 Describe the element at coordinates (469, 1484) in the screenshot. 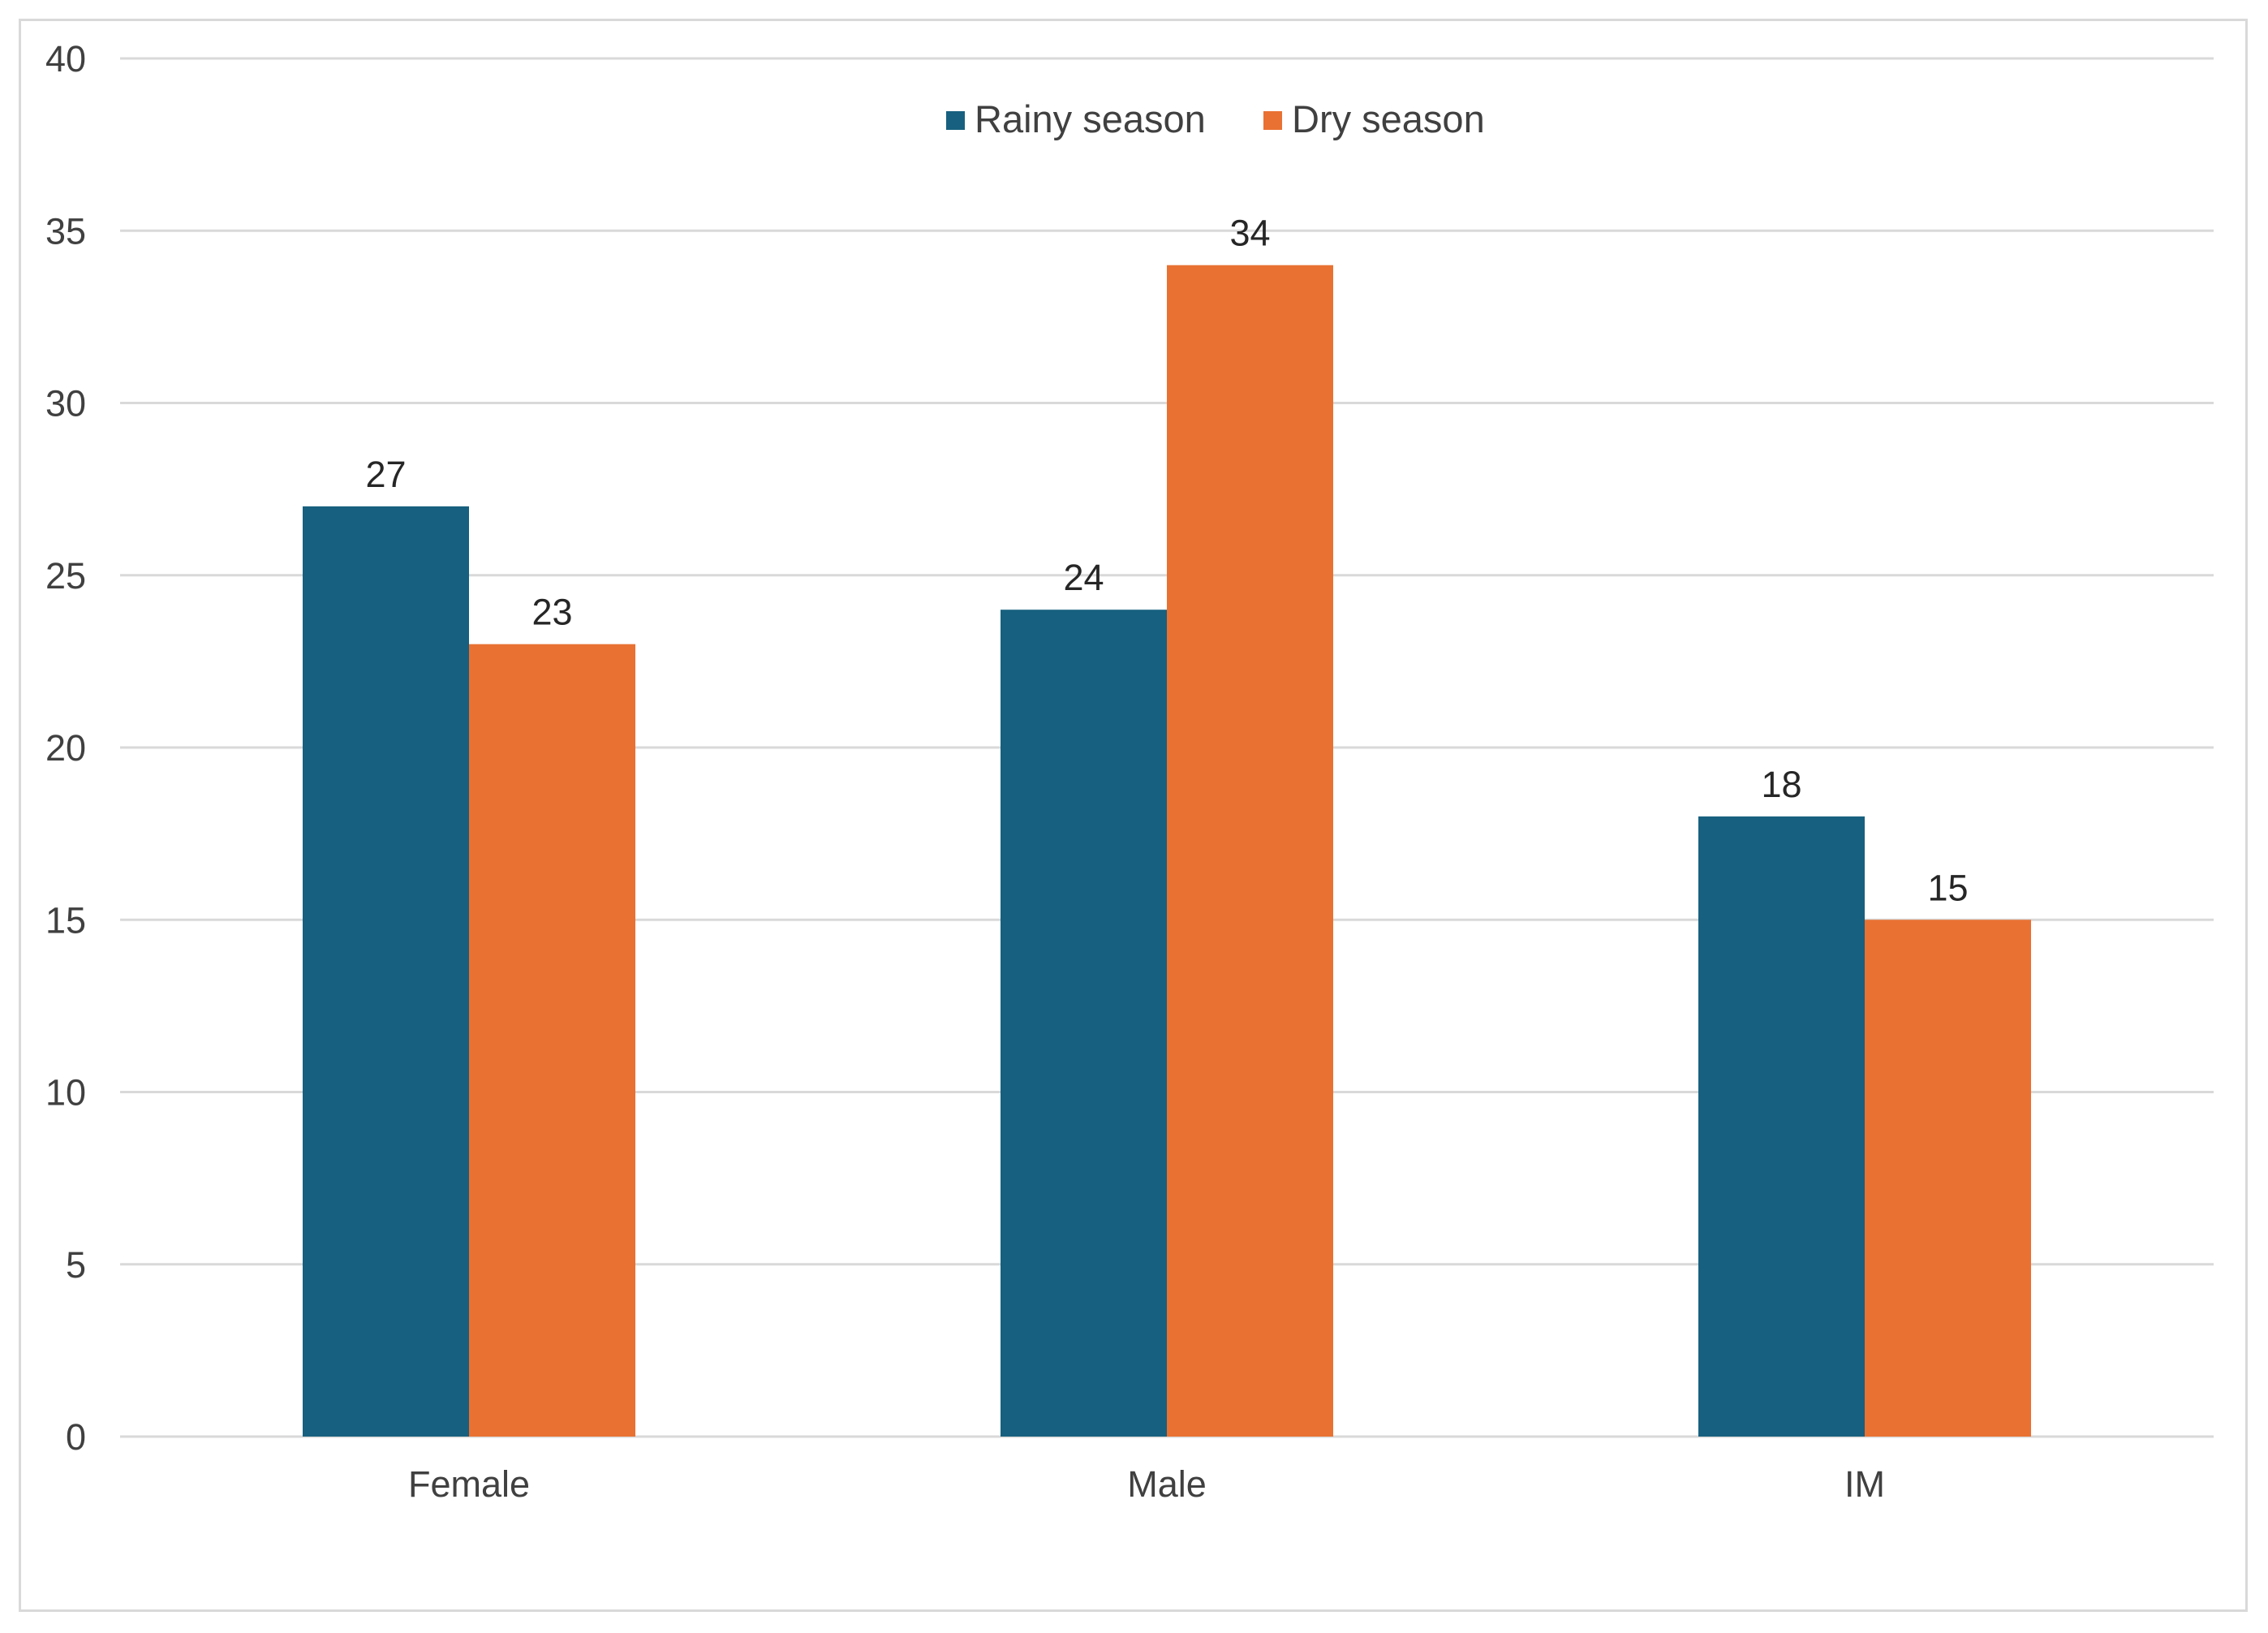

I see `category-label: Female` at that location.